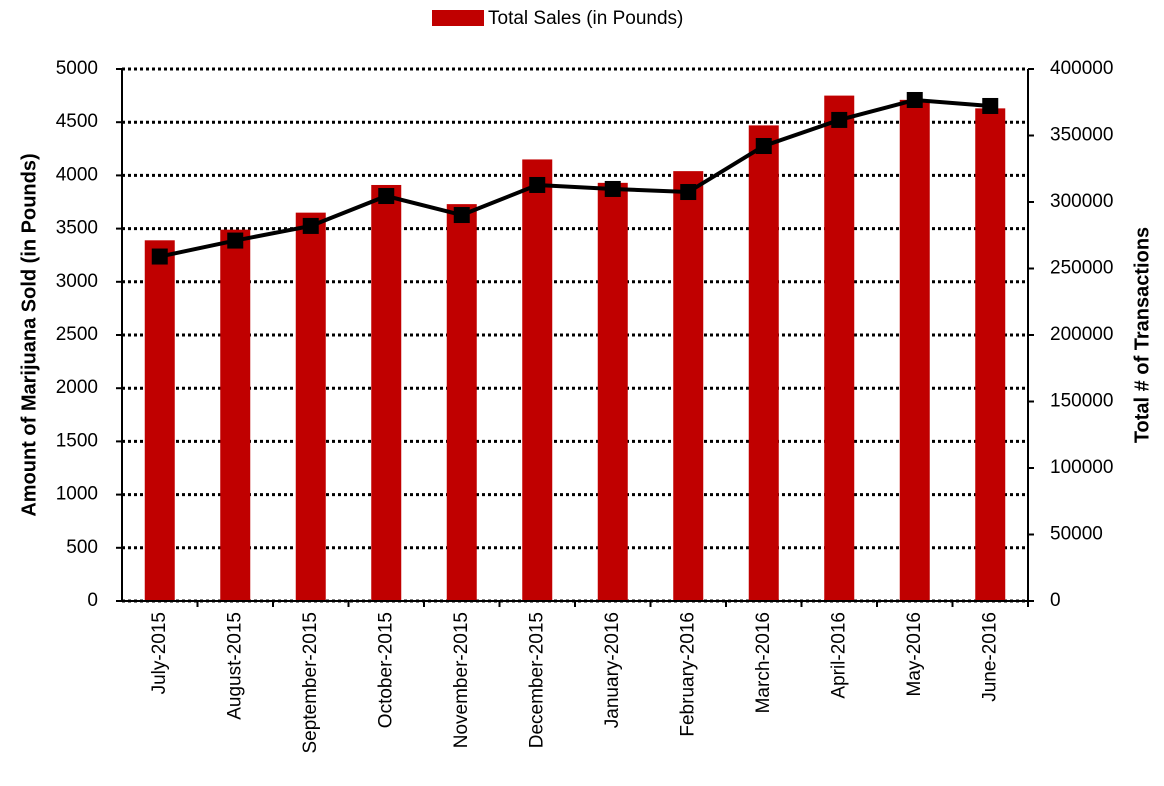 The height and width of the screenshot is (786, 1164). What do you see at coordinates (763, 662) in the screenshot?
I see `x-tick-label: March-2016` at bounding box center [763, 662].